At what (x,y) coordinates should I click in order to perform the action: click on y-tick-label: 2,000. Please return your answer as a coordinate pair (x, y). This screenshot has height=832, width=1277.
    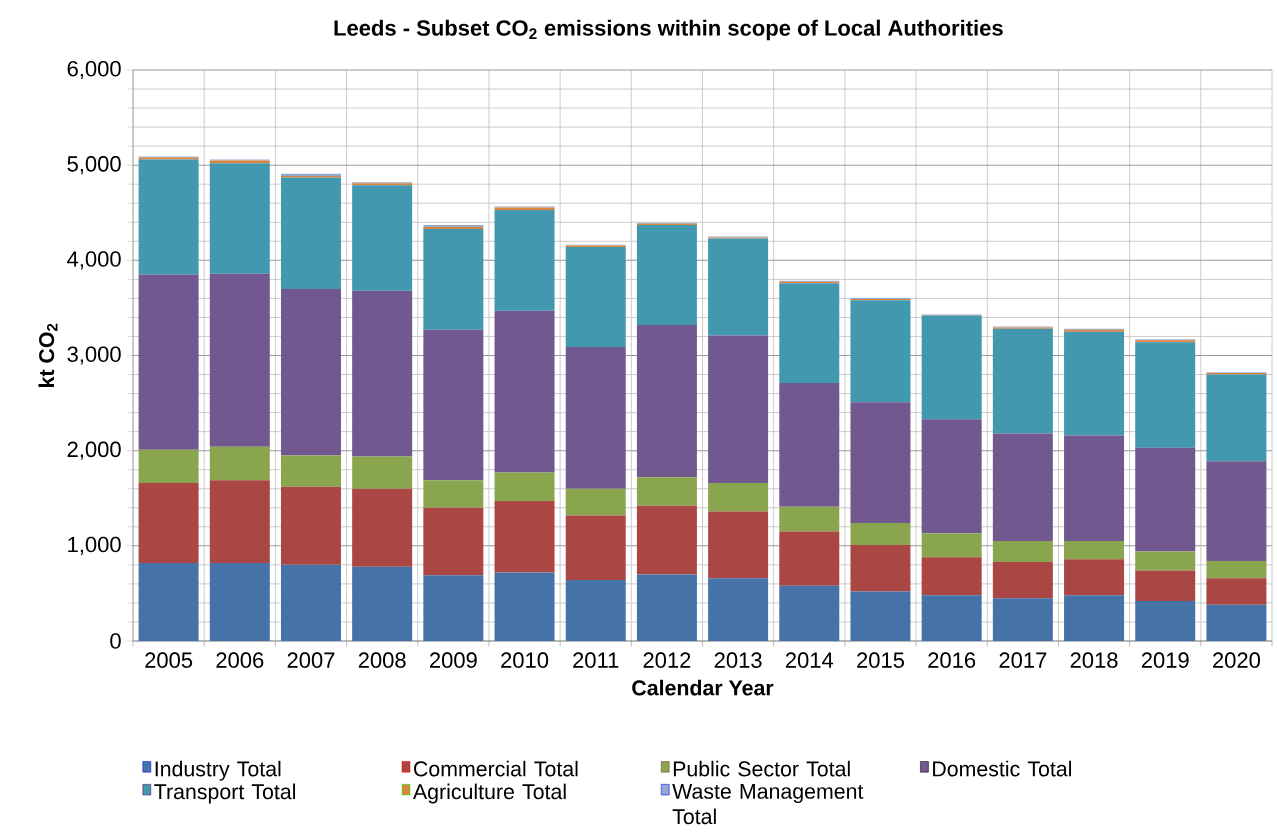
    Looking at the image, I should click on (94, 450).